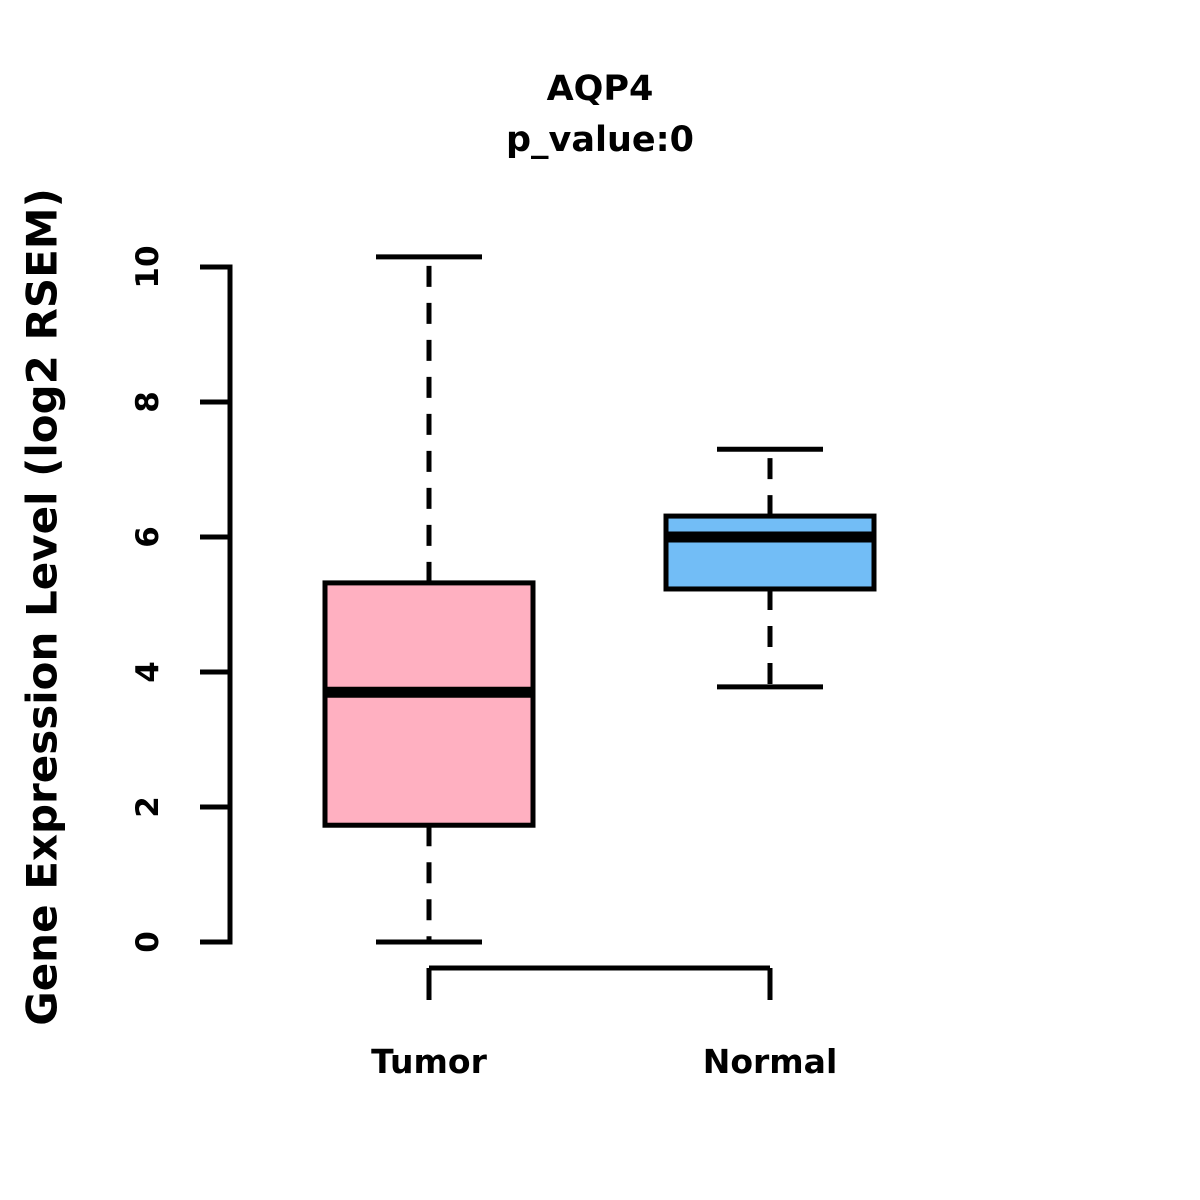 The height and width of the screenshot is (1200, 1200). Describe the element at coordinates (770, 1061) in the screenshot. I see `category-label-normal: Normal` at that location.